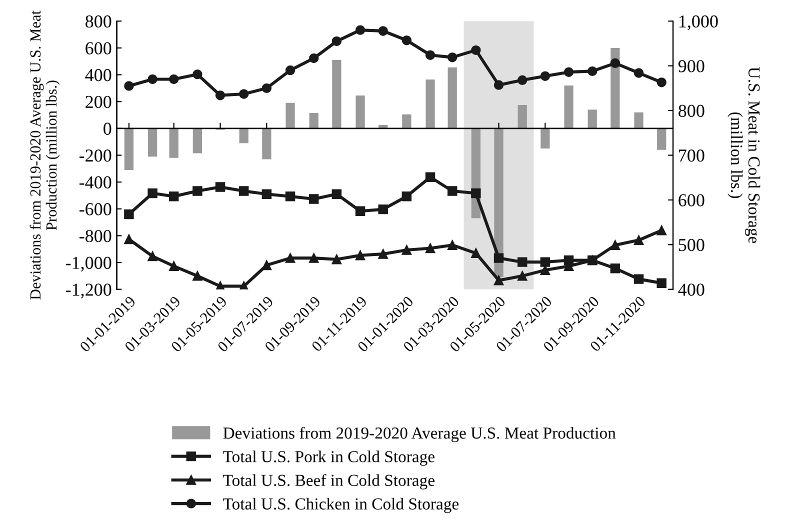  Describe the element at coordinates (341, 505) in the screenshot. I see `legend-label: Total U.S. Chicken in Cold Storage` at that location.